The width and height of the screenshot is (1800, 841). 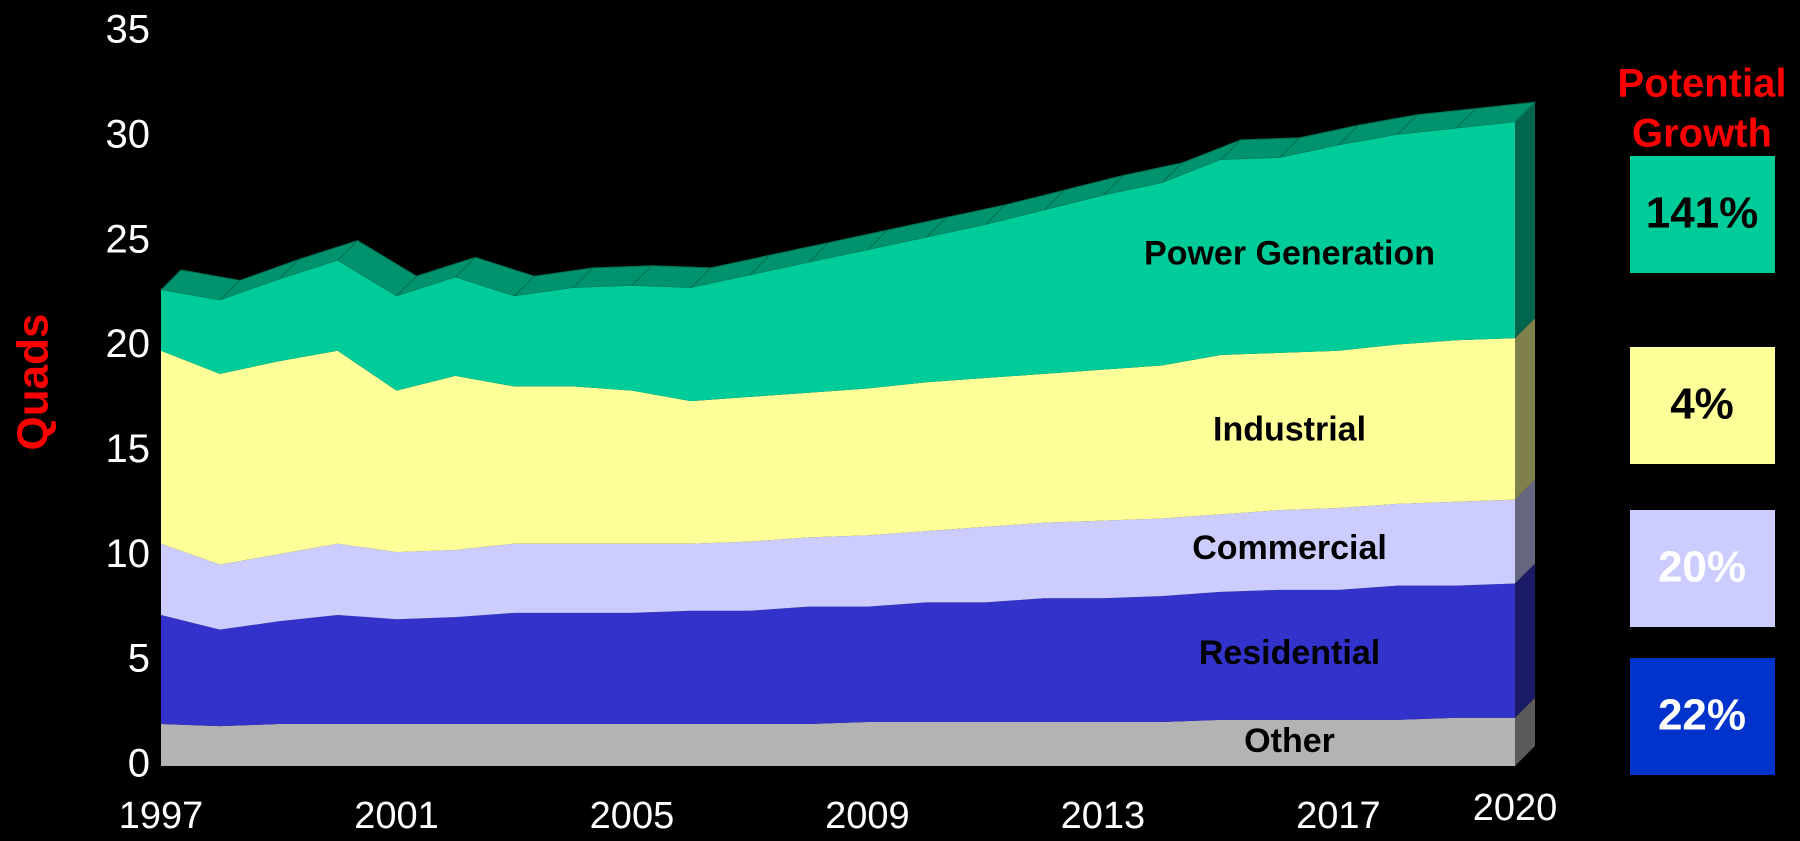 I want to click on area-label: Industrial, so click(x=1289, y=429).